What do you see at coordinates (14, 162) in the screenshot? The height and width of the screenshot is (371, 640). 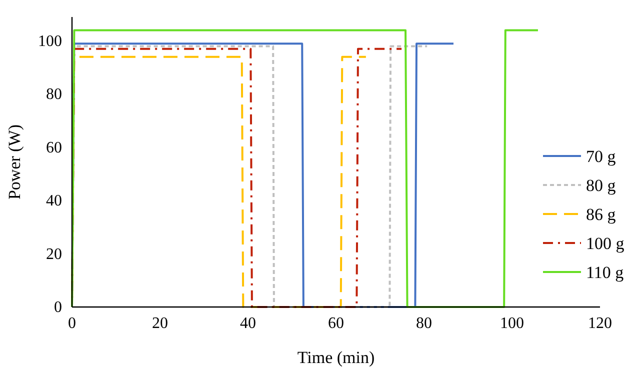 I see `y-axis-title: Power (W)` at bounding box center [14, 162].